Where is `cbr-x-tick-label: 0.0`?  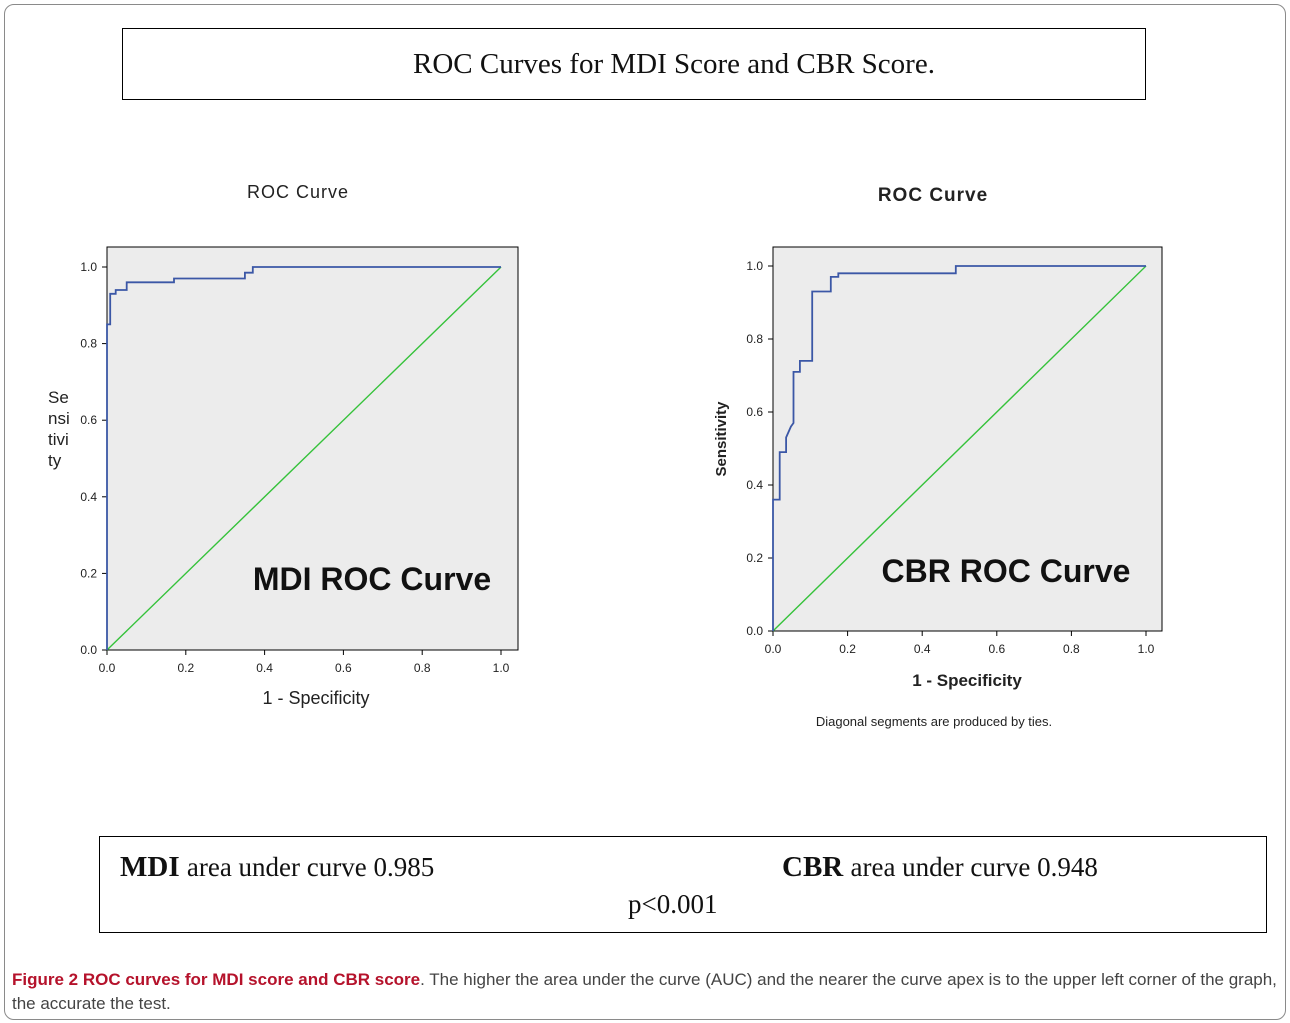
cbr-x-tick-label: 0.0 is located at coordinates (773, 649).